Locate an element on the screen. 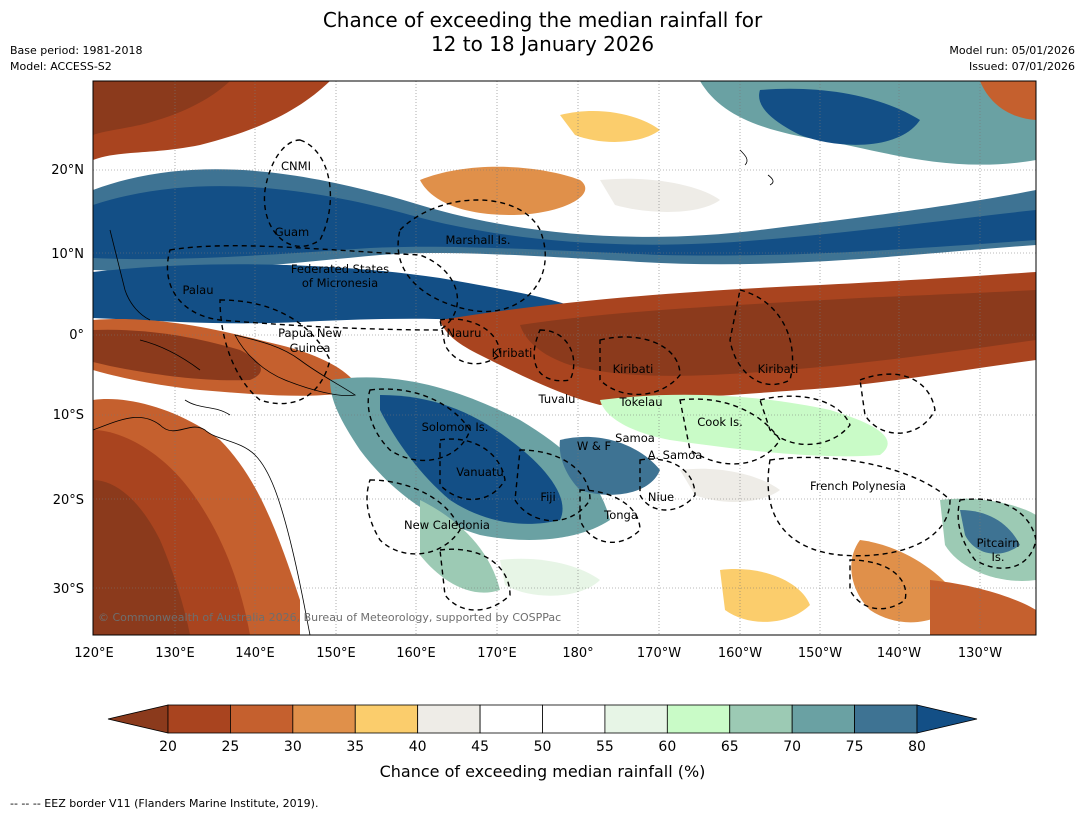  region-label: Guinea is located at coordinates (310, 348).